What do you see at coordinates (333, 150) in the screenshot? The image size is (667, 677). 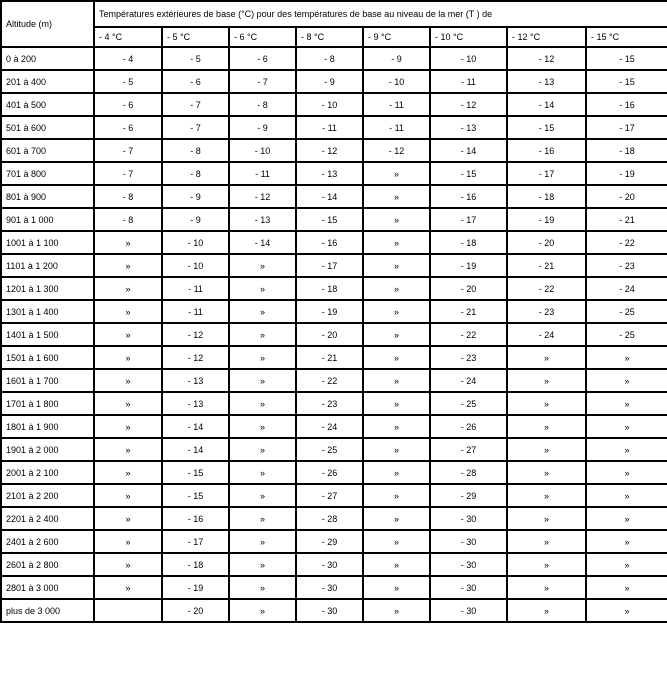 I see `table-row: 601 à 700- 7- 8- 10- 12- 12- 14- 16- 18` at bounding box center [333, 150].